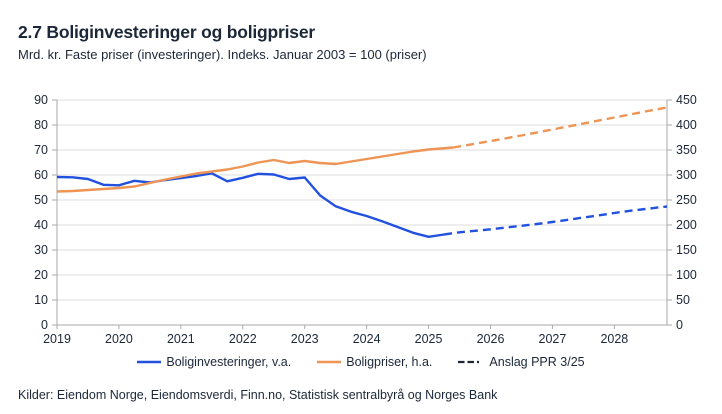  I want to click on y-right-tick-label: 150, so click(686, 250).